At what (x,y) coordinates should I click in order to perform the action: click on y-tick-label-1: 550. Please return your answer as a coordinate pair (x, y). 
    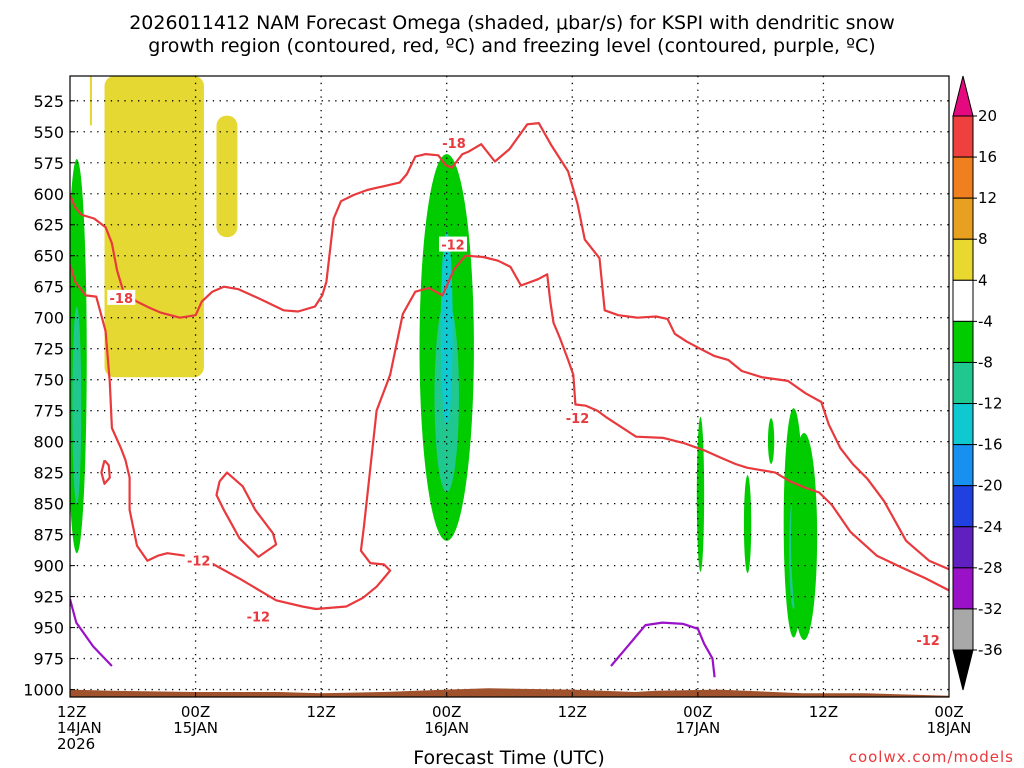
    Looking at the image, I should click on (48, 132).